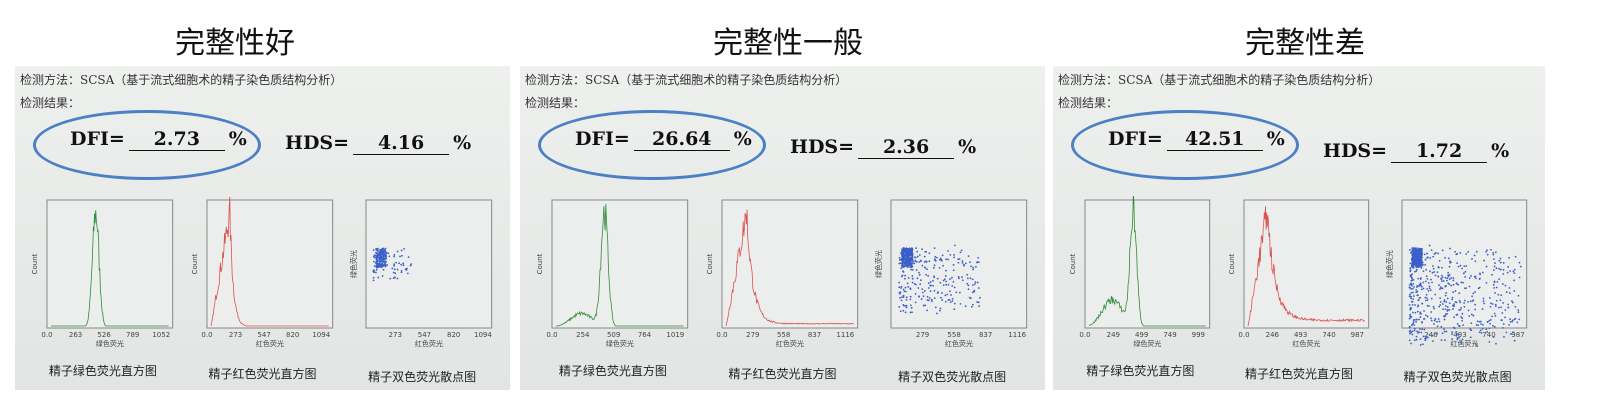  I want to click on y-axis-label: Count, so click(710, 263).